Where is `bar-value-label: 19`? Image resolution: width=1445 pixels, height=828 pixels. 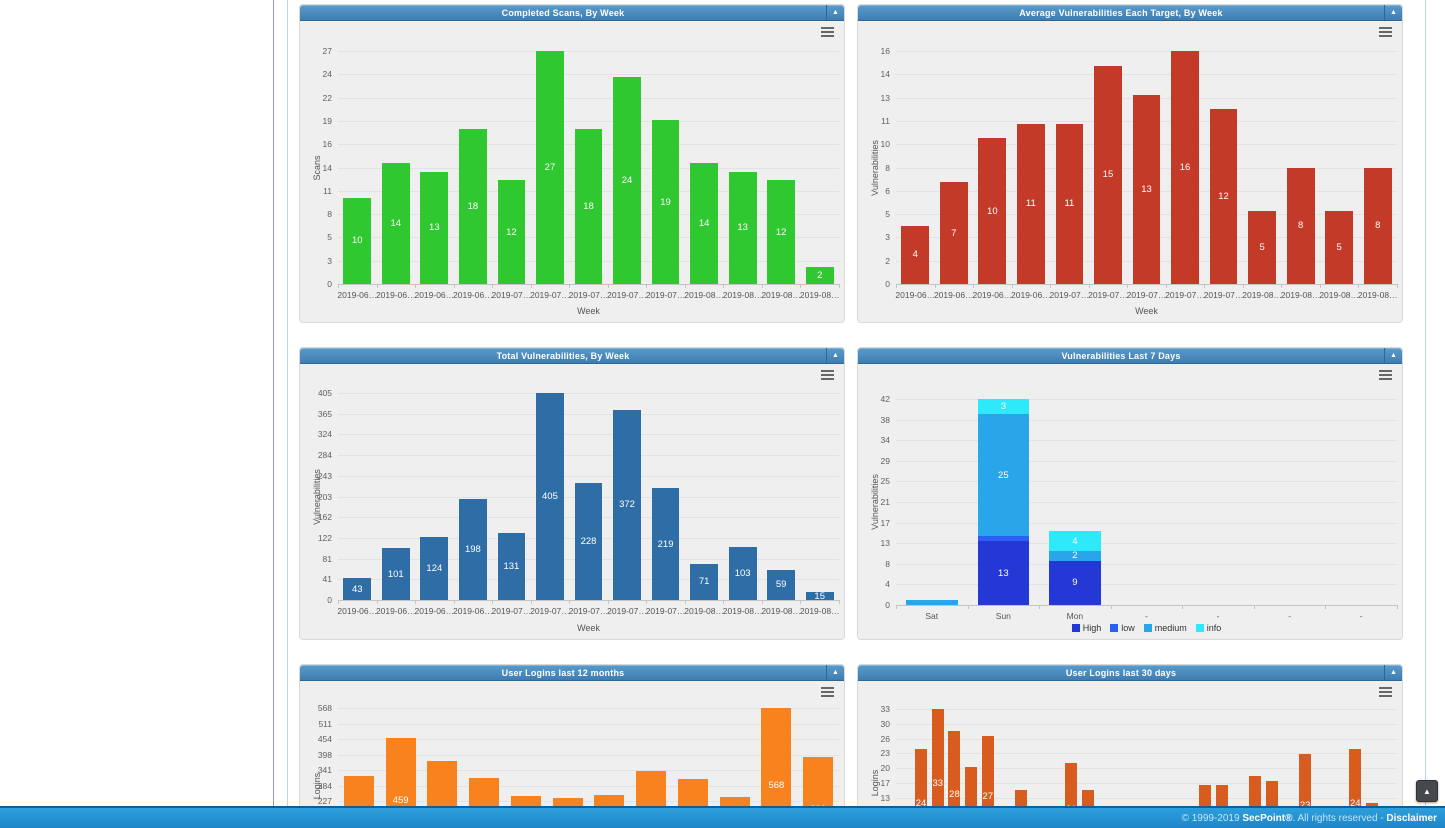 bar-value-label: 19 is located at coordinates (665, 202).